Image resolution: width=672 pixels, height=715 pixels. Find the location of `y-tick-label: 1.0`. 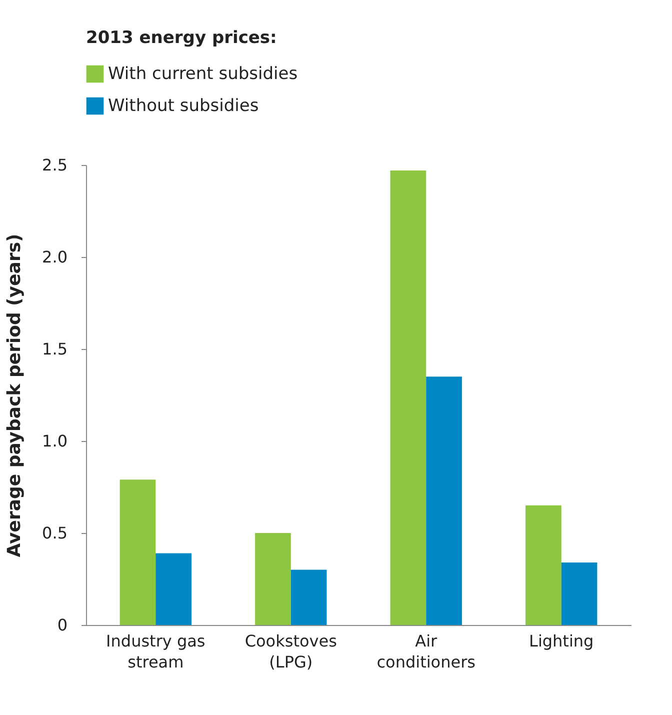

y-tick-label: 1.0 is located at coordinates (55, 441).